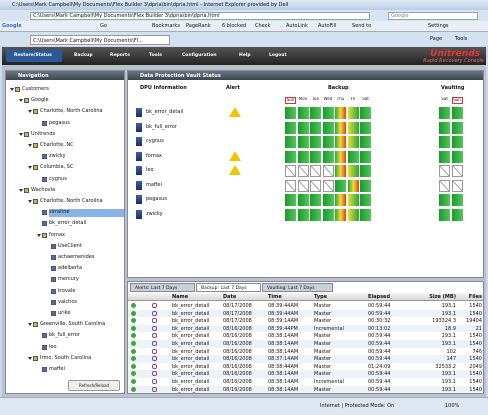  What do you see at coordinates (461, 39) in the screenshot?
I see `menu-tools: Tools` at bounding box center [461, 39].